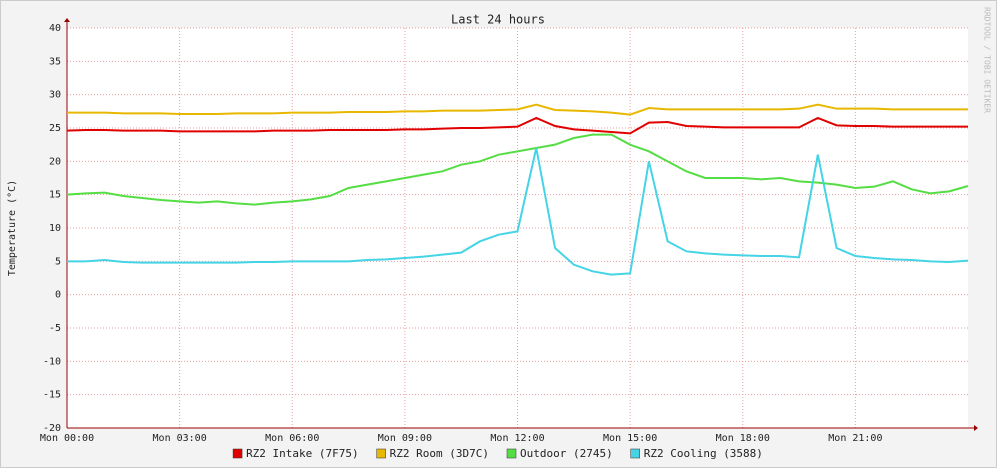  What do you see at coordinates (302, 453) in the screenshot?
I see `legend-label: RZ2 Intake (7F75)` at bounding box center [302, 453].